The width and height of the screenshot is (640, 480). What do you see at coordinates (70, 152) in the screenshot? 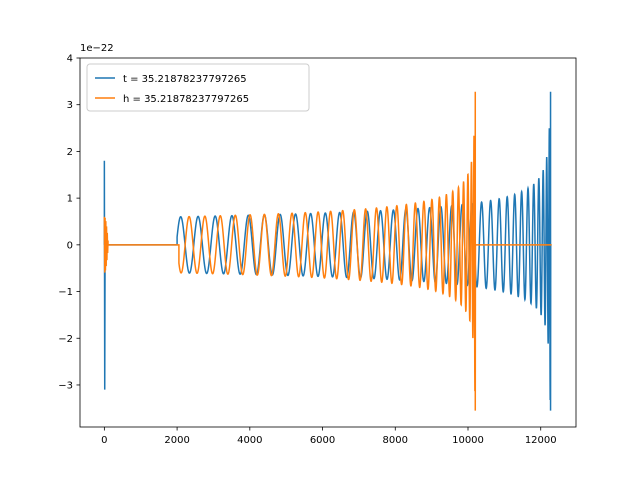
I see `y-tick-label: 2` at bounding box center [70, 152].